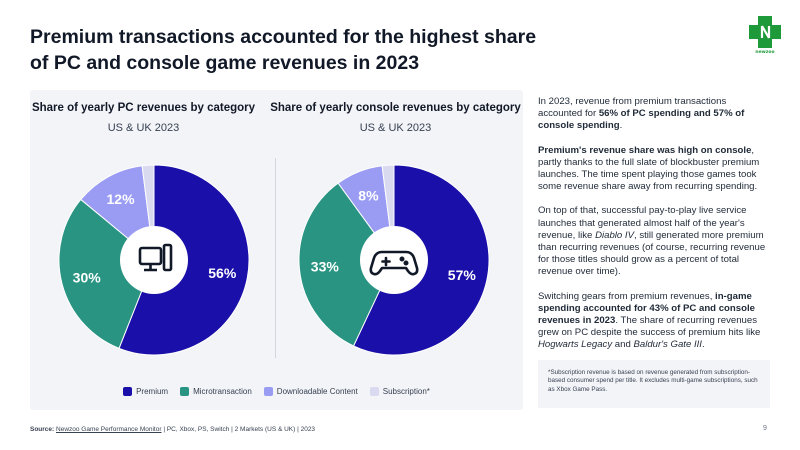 The height and width of the screenshot is (450, 800). What do you see at coordinates (143, 128) in the screenshot?
I see `pc-chart-subtitle: US & UK 2023` at bounding box center [143, 128].